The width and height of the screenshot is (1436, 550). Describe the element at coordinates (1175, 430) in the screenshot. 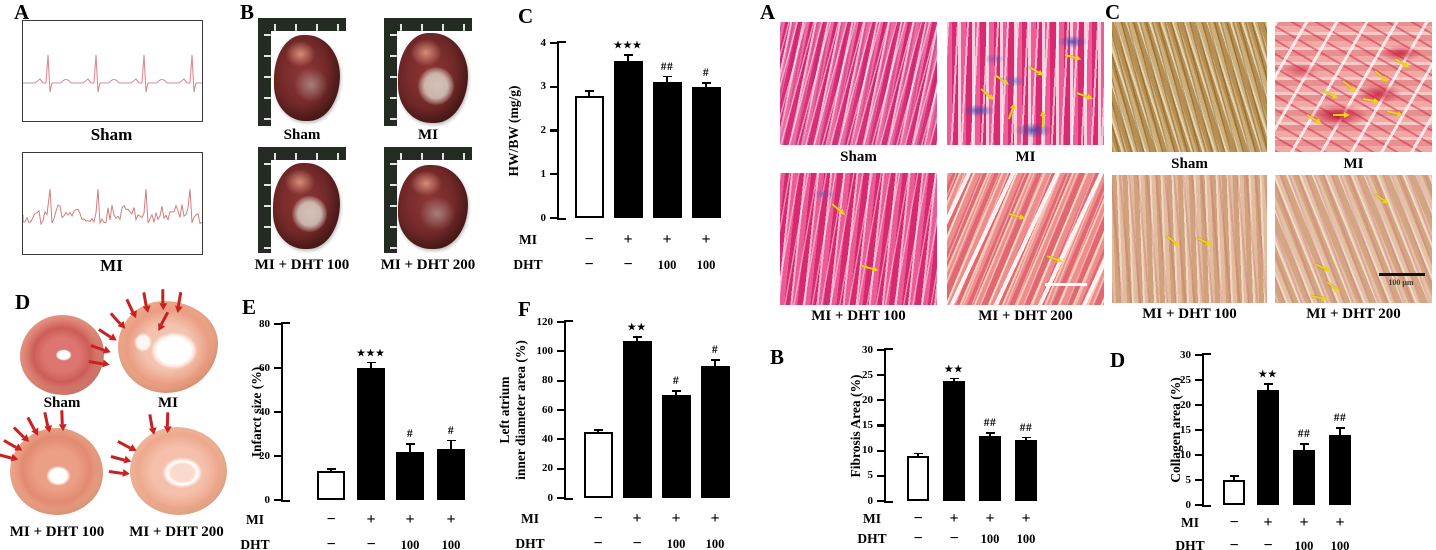

I see `y-axis-label: Collagen area (%)` at that location.